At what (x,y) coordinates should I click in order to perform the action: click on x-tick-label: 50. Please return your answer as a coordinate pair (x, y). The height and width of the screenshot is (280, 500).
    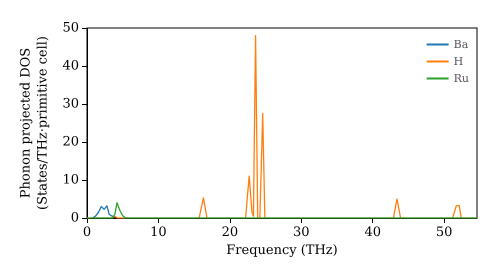
    Looking at the image, I should click on (444, 232).